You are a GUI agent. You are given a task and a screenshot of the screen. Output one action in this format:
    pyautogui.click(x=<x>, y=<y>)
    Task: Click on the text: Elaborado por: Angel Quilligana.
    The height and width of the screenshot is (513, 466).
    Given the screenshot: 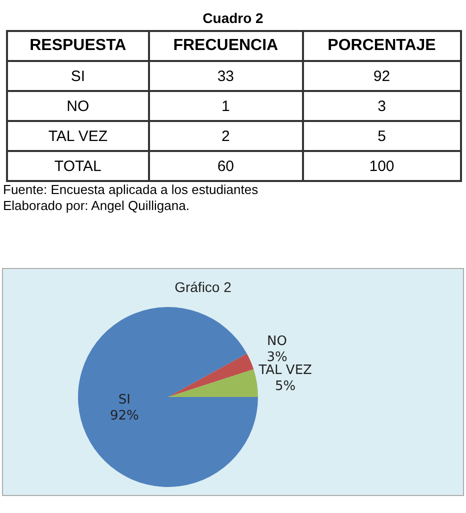 What is the action you would take?
    pyautogui.click(x=96, y=206)
    